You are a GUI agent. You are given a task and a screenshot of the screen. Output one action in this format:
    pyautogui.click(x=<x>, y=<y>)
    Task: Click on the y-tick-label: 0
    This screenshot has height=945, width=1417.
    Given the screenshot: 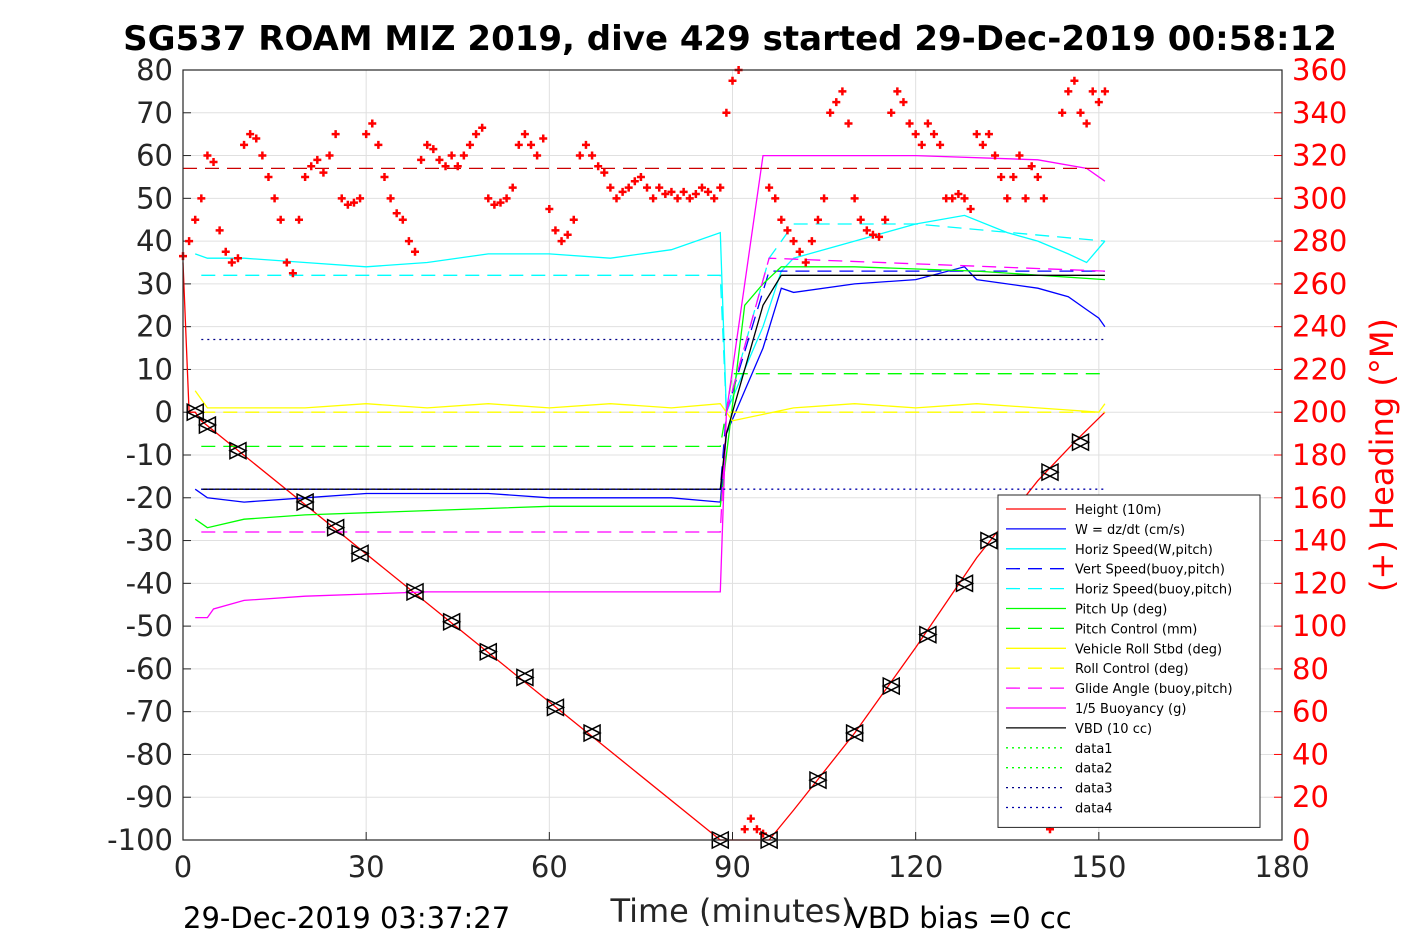 What is the action you would take?
    pyautogui.click(x=164, y=412)
    